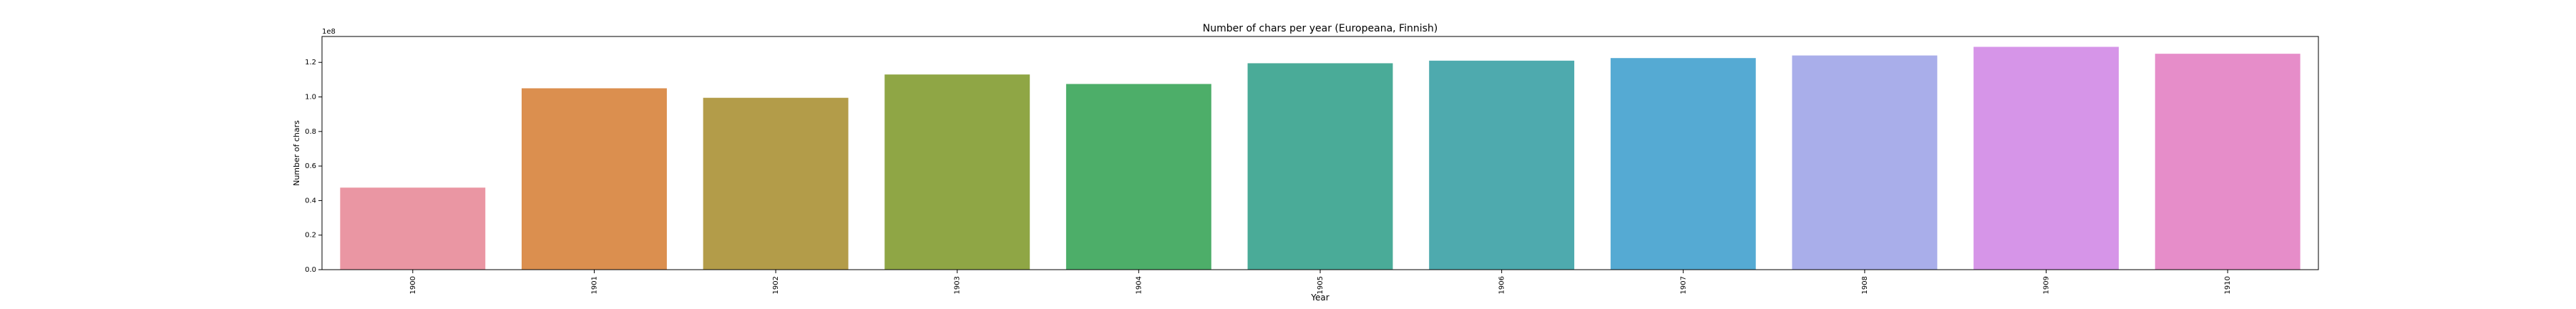 This screenshot has height=309, width=2576. Describe the element at coordinates (1138, 177) in the screenshot. I see `bar-1904` at that location.